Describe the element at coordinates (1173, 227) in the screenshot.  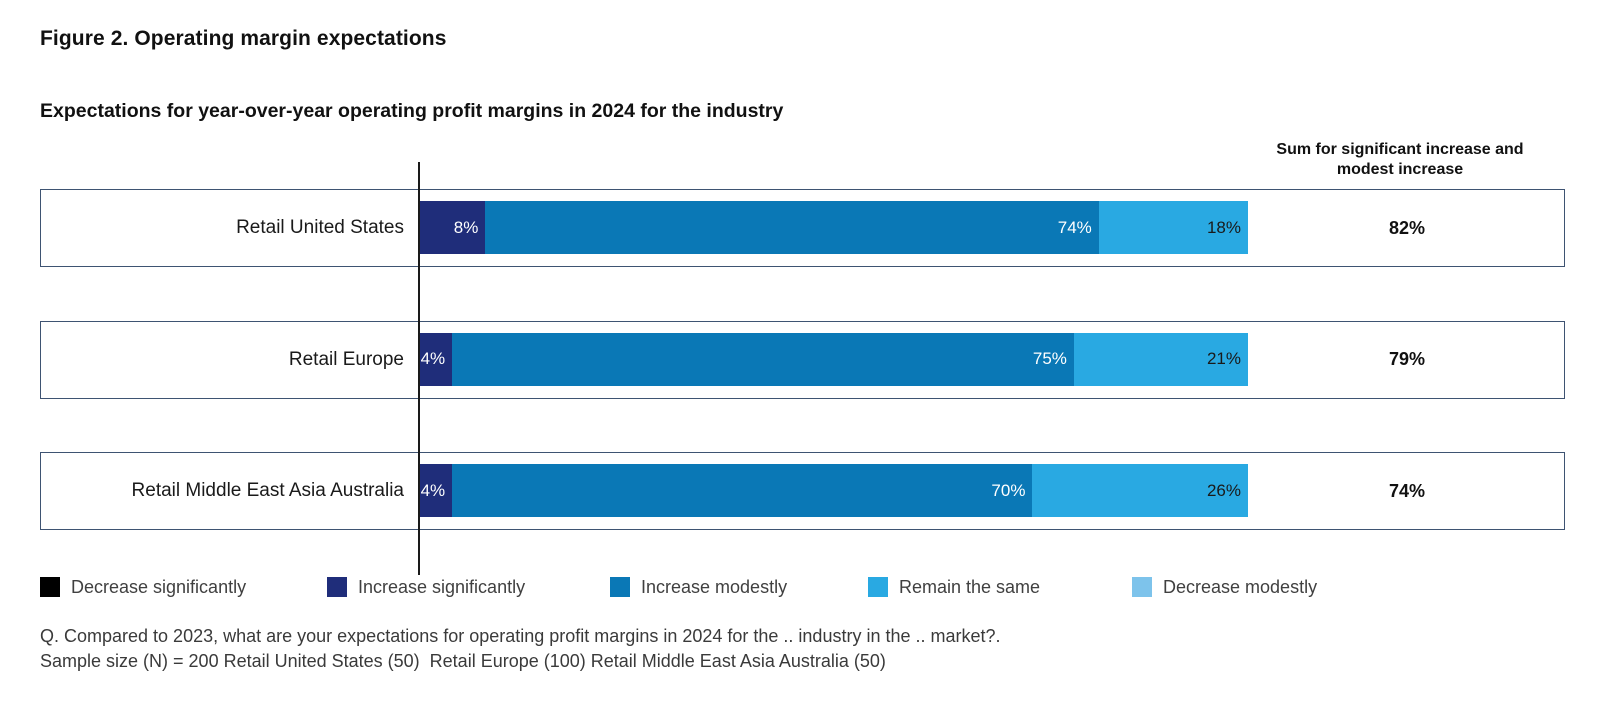
I see `bar-segment: 18%` at that location.